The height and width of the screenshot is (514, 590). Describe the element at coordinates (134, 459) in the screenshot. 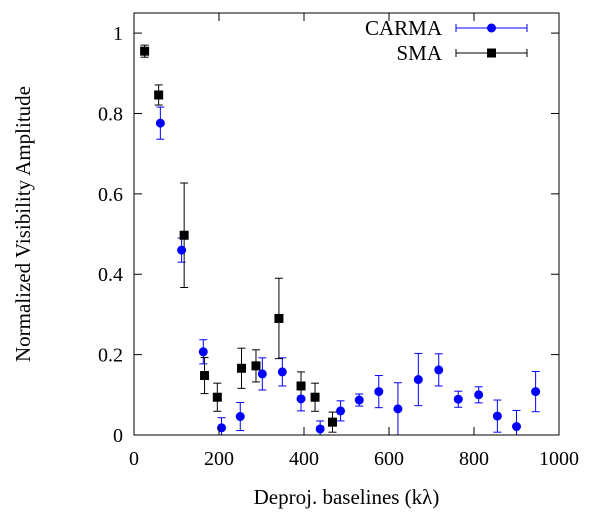

I see `x-tick-label: 0` at that location.